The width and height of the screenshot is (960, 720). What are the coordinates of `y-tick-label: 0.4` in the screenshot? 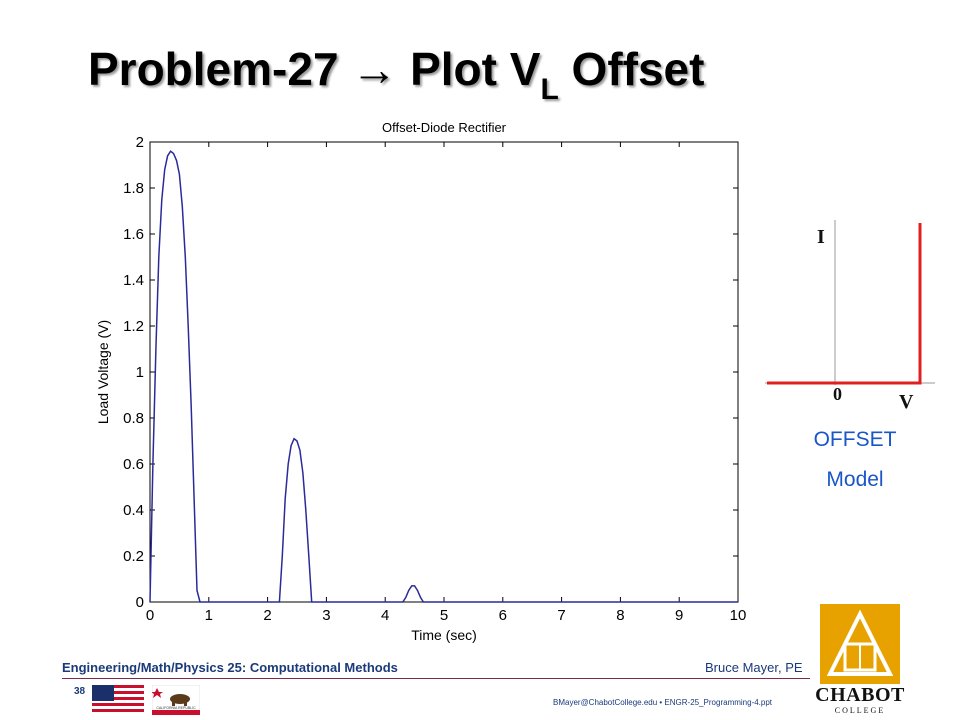 It's located at (133, 510).